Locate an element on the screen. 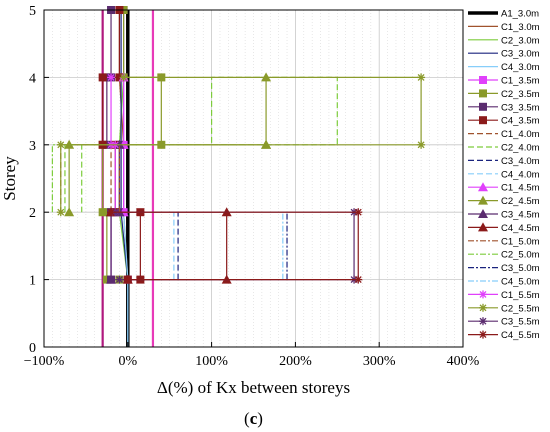  legend-label: C3_4.0m is located at coordinates (520, 161).